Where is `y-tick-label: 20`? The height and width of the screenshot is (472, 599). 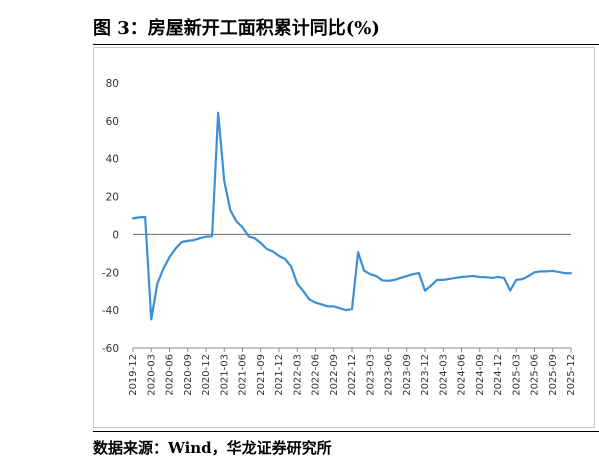 y-tick-label: 20 is located at coordinates (112, 198).